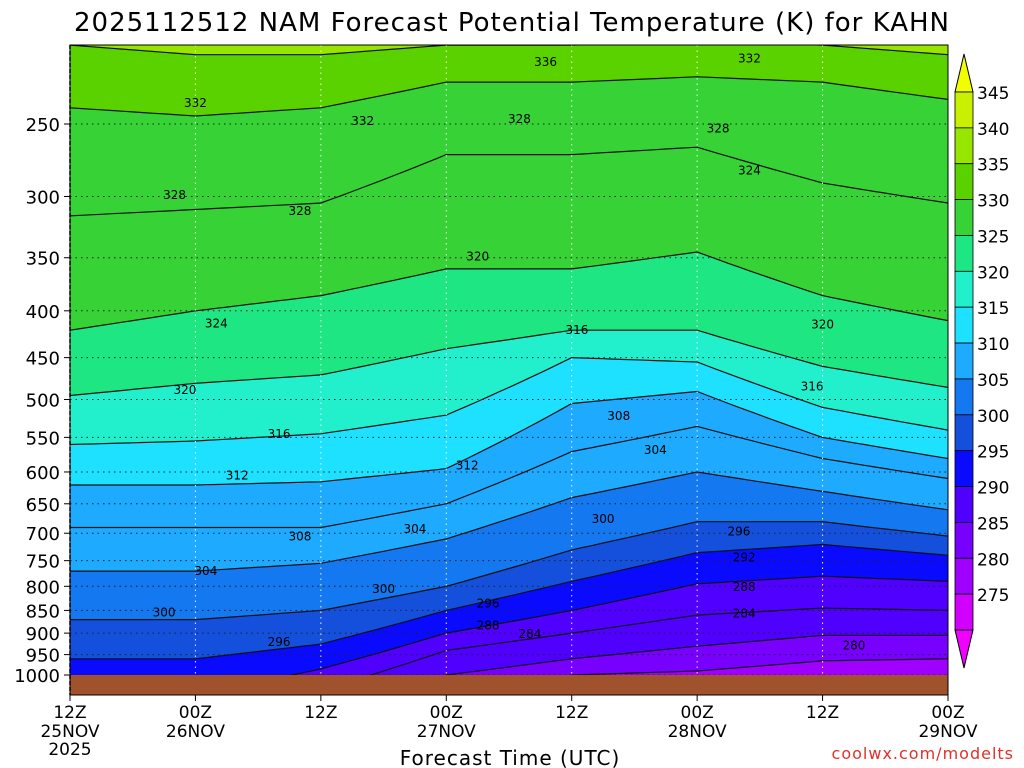 Image resolution: width=1024 pixels, height=768 pixels. I want to click on colorbar-tick-label: 310, so click(993, 345).